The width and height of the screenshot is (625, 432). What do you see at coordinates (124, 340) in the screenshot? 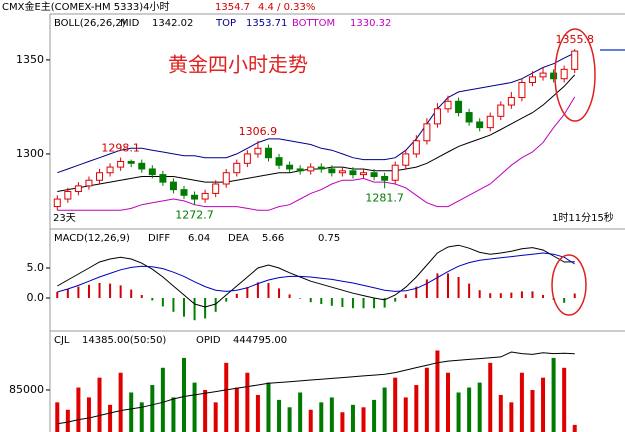
I see `legend-value: 14385.00(50:50)` at bounding box center [124, 340].